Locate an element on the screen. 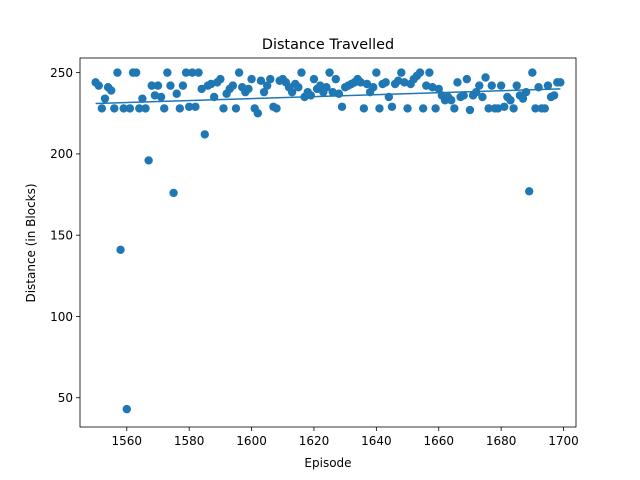  trend-line is located at coordinates (328, 96).